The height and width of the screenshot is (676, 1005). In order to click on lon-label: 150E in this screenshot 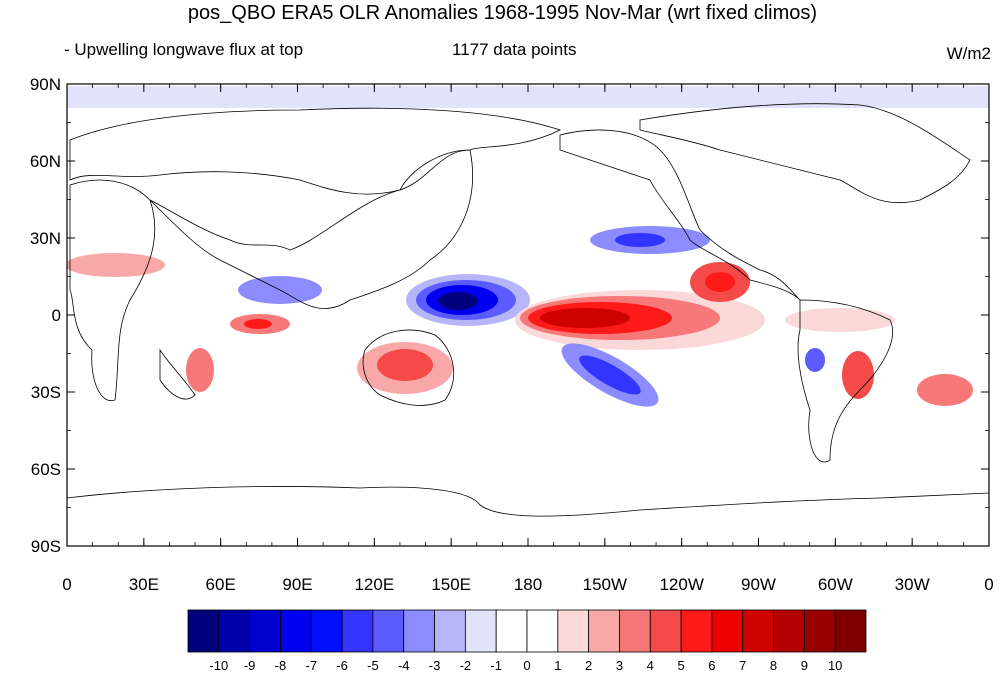, I will do `click(451, 584)`.